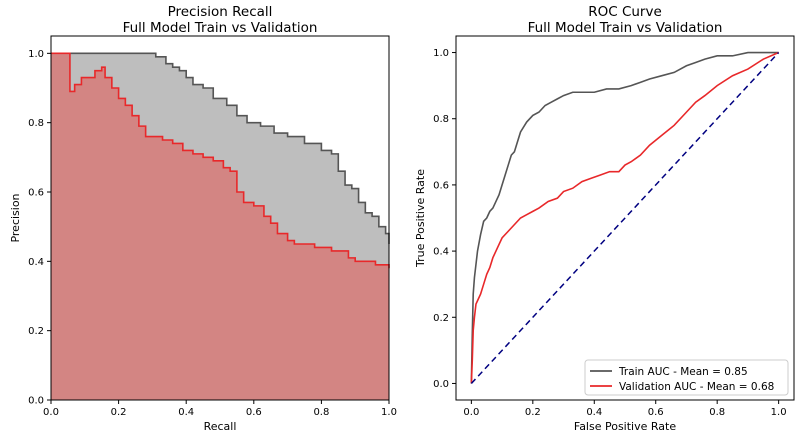 The image size is (811, 443). I want to click on chart-title-line: Precision Recall, so click(220, 12).